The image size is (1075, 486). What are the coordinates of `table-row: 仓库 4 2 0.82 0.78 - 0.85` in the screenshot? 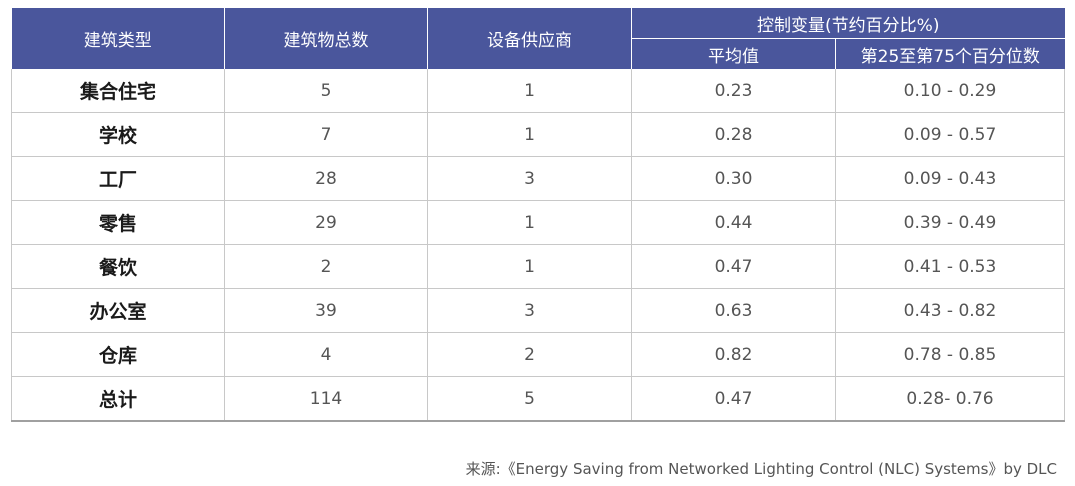 It's located at (538, 354).